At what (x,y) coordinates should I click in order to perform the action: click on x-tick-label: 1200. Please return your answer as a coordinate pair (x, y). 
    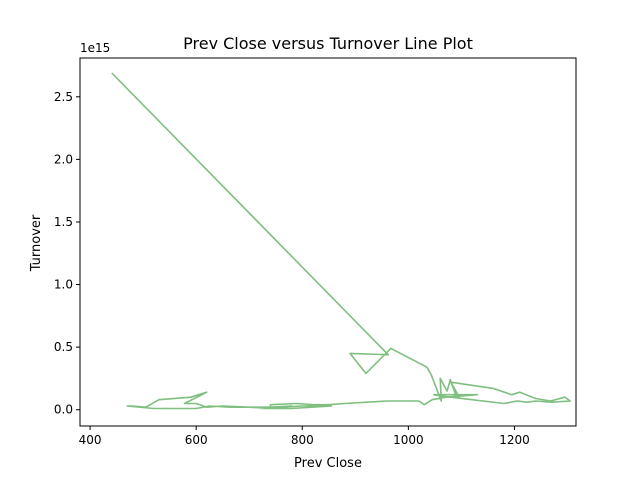
    Looking at the image, I should click on (514, 440).